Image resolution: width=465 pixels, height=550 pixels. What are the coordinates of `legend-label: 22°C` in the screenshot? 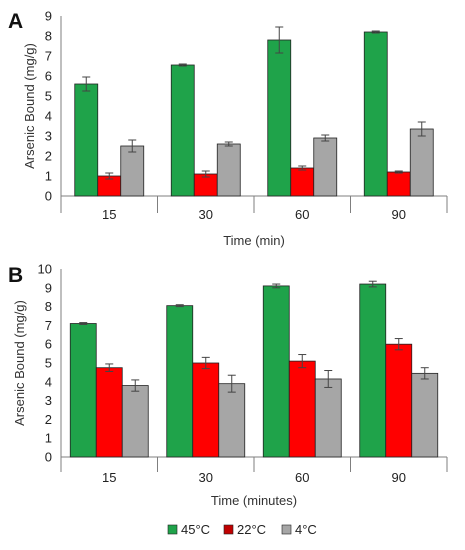 It's located at (251, 529).